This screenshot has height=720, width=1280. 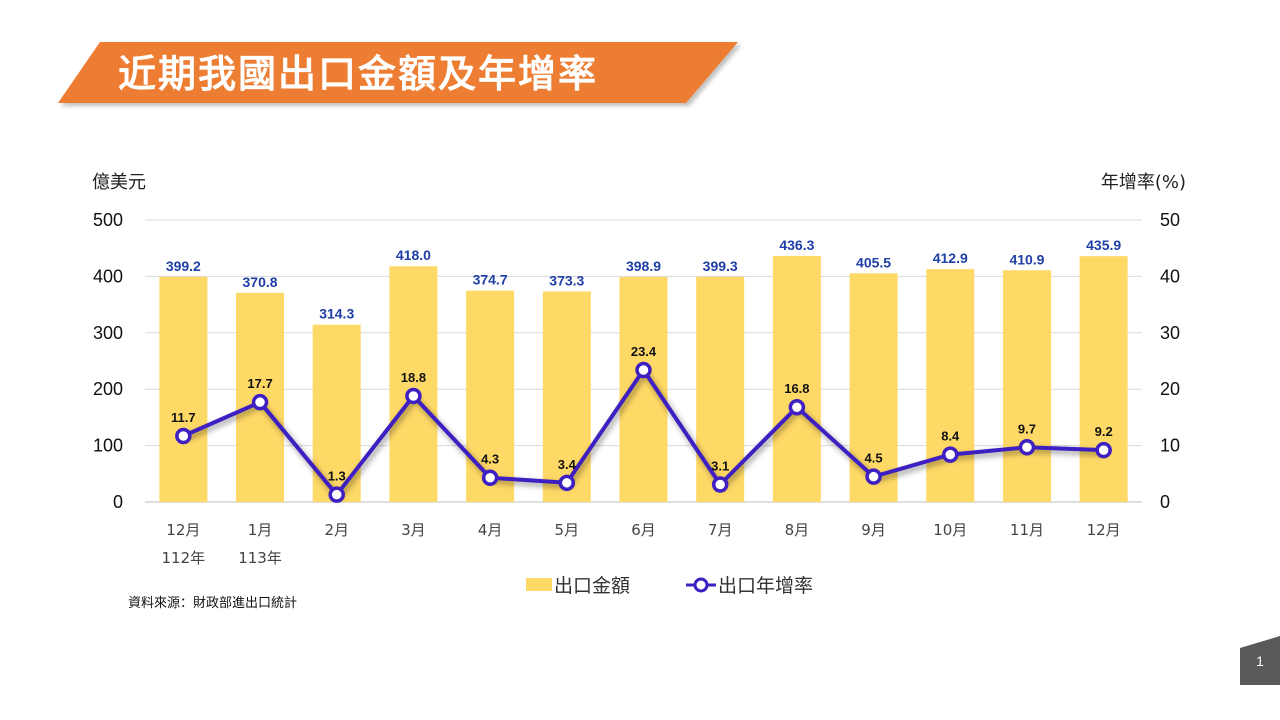 What do you see at coordinates (108, 276) in the screenshot?
I see `y-tick-left: 400` at bounding box center [108, 276].